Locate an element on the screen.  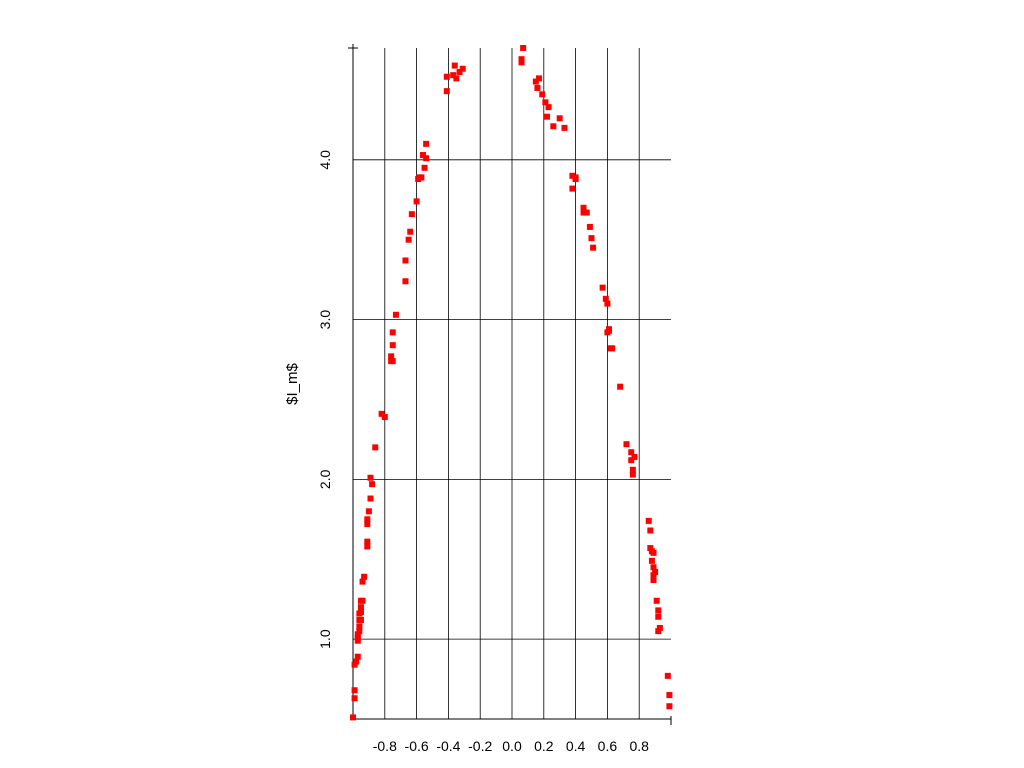
x-tick-label: -0.2 is located at coordinates (480, 746).